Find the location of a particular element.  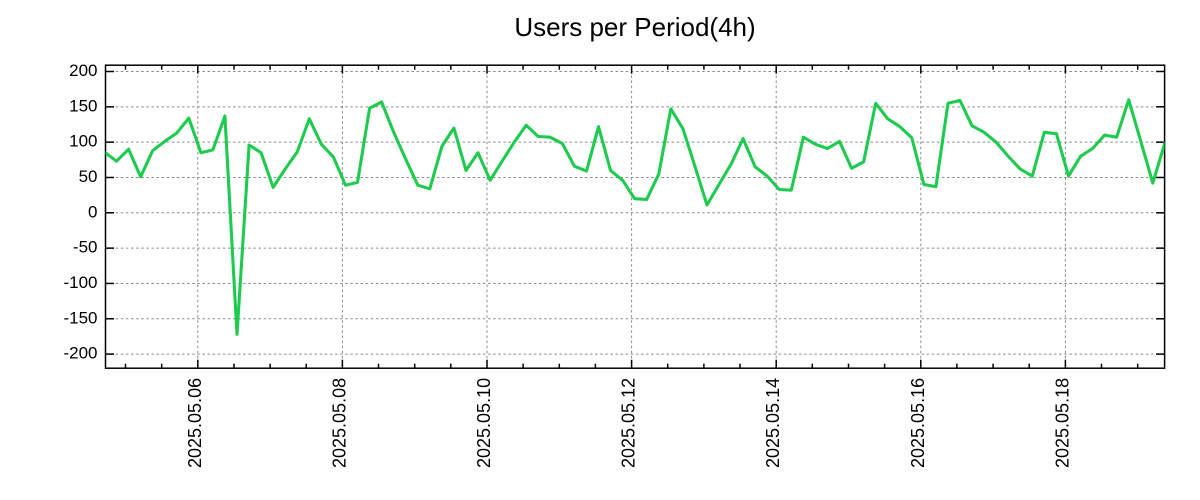

svg-text: 2025.05.08 is located at coordinates (339, 423).